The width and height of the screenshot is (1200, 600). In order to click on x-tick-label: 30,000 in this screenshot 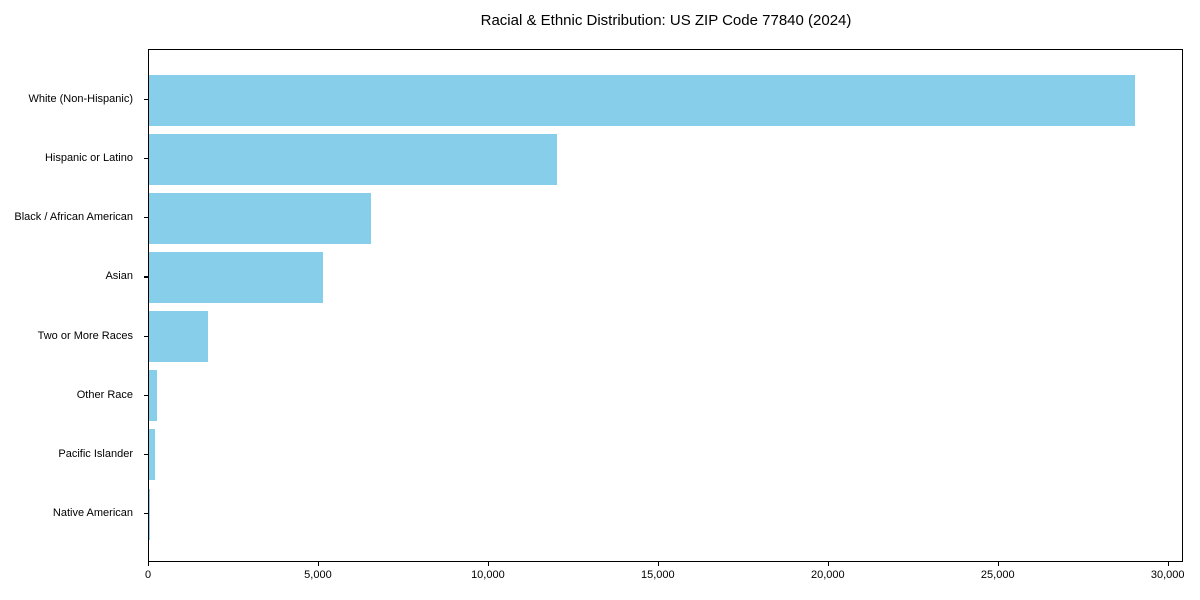, I will do `click(1167, 575)`.